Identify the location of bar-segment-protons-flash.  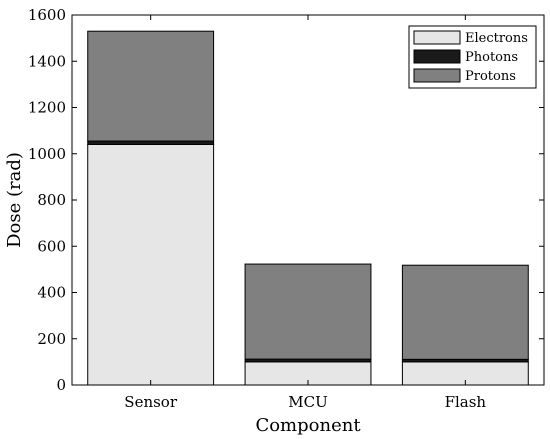
(465, 312).